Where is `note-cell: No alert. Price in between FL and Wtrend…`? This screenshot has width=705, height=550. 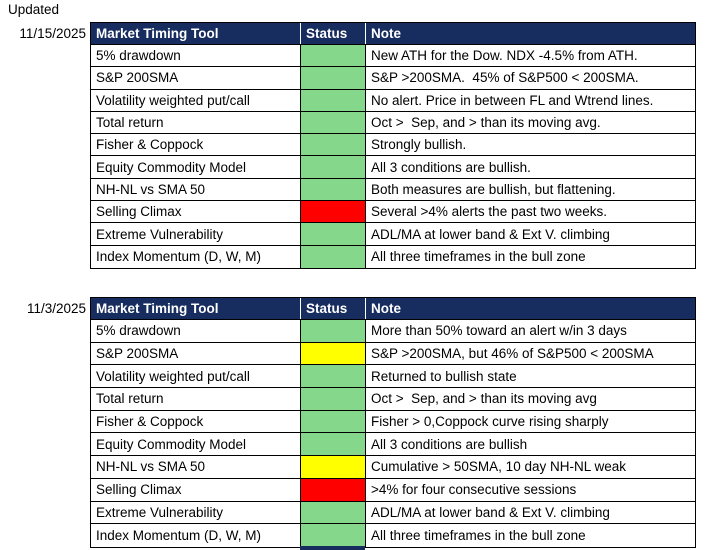
note-cell: No alert. Price in between FL and Wtrend… is located at coordinates (512, 100).